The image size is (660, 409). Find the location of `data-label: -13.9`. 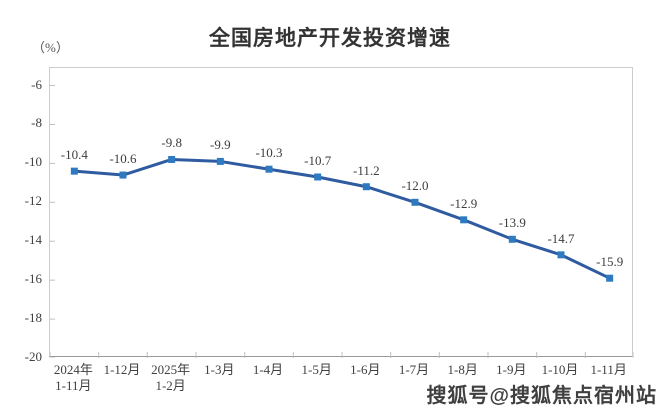

data-label: -13.9 is located at coordinates (512, 223).